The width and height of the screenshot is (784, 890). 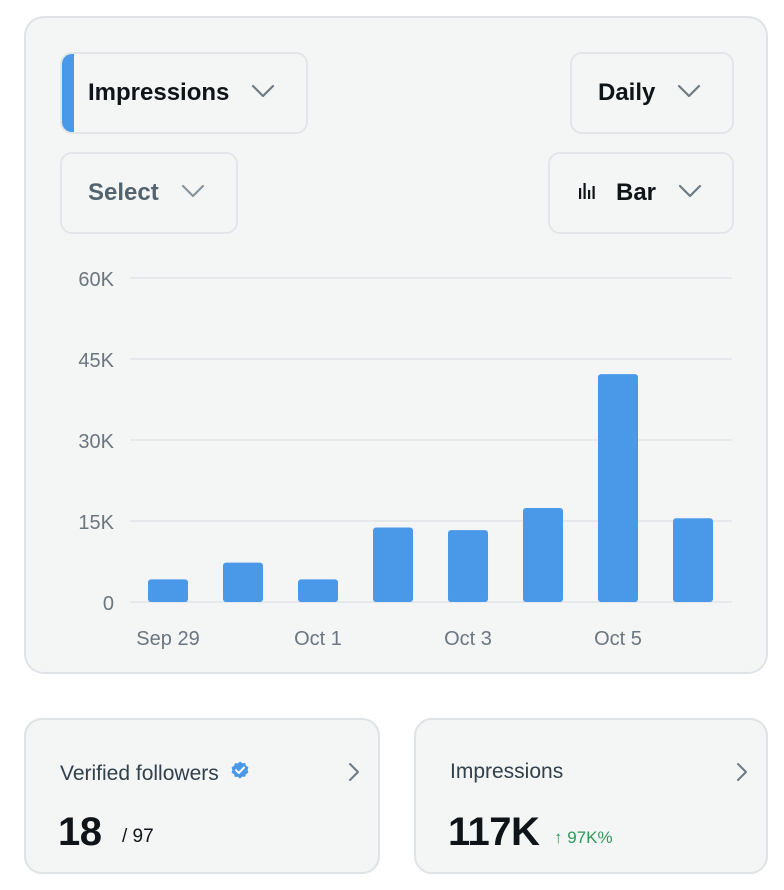 I want to click on metric-dropdown: Impressions, so click(x=184, y=93).